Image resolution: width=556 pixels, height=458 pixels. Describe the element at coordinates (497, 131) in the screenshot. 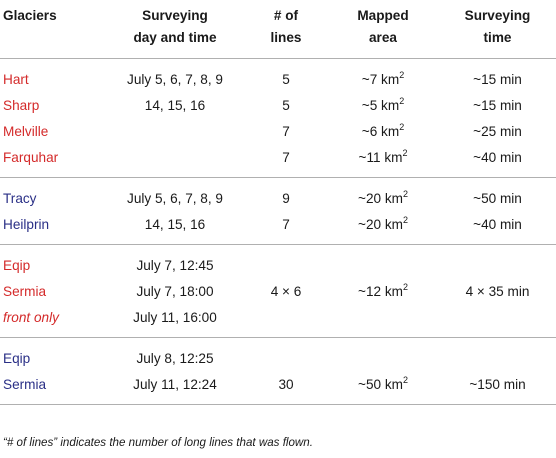

I see `survey-time: ~25 min` at that location.